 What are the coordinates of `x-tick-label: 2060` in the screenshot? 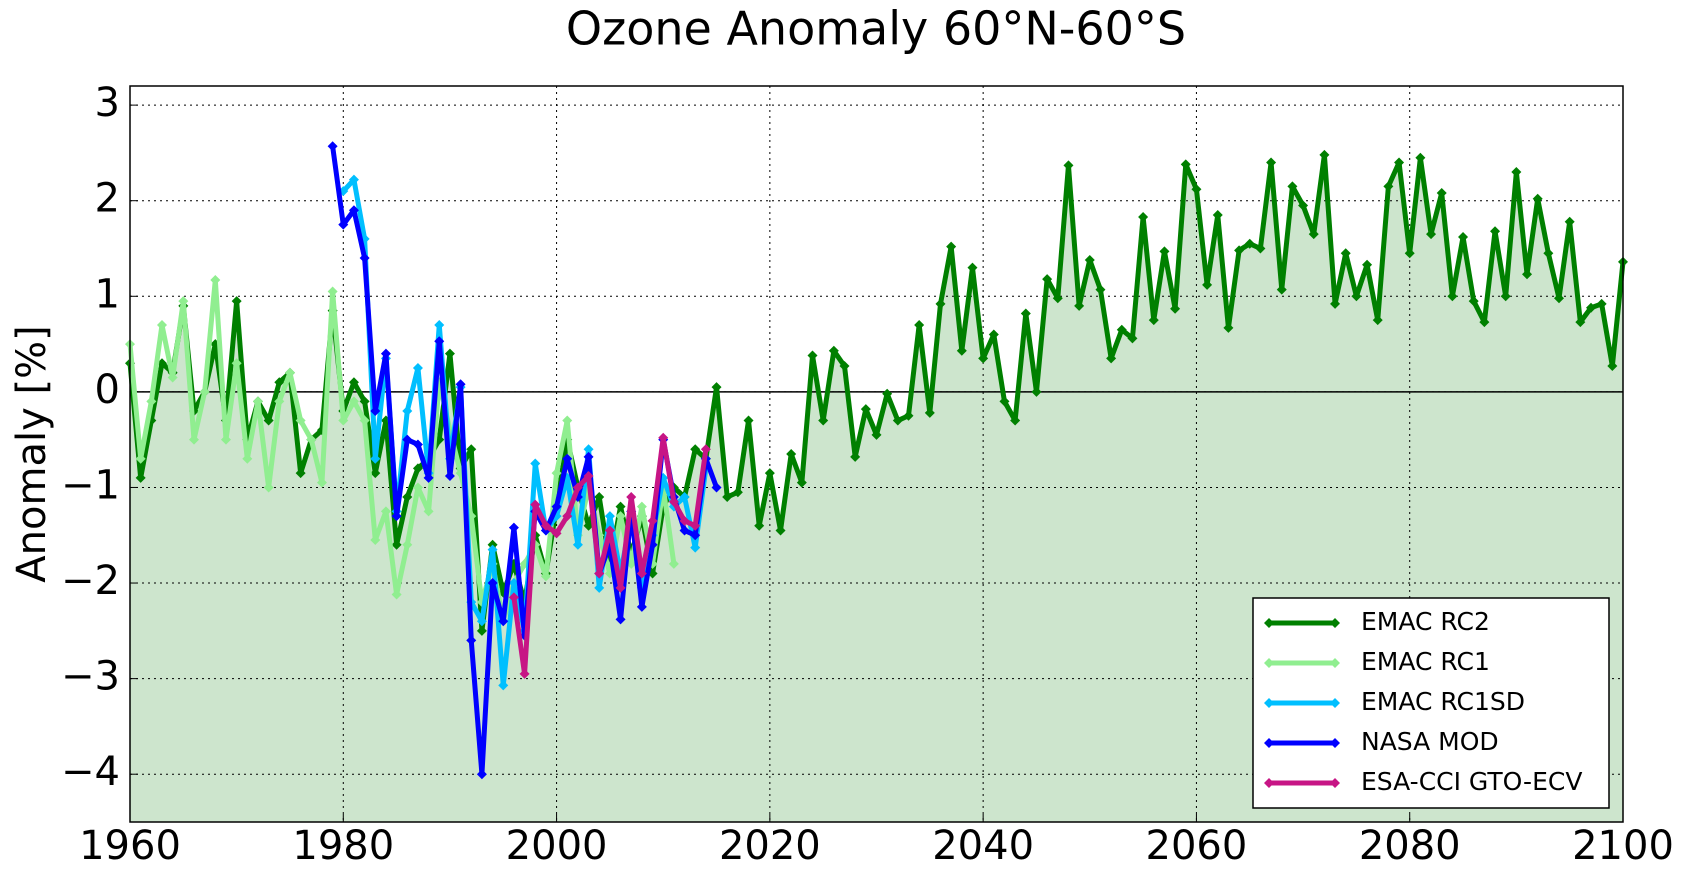 It's located at (1197, 846).